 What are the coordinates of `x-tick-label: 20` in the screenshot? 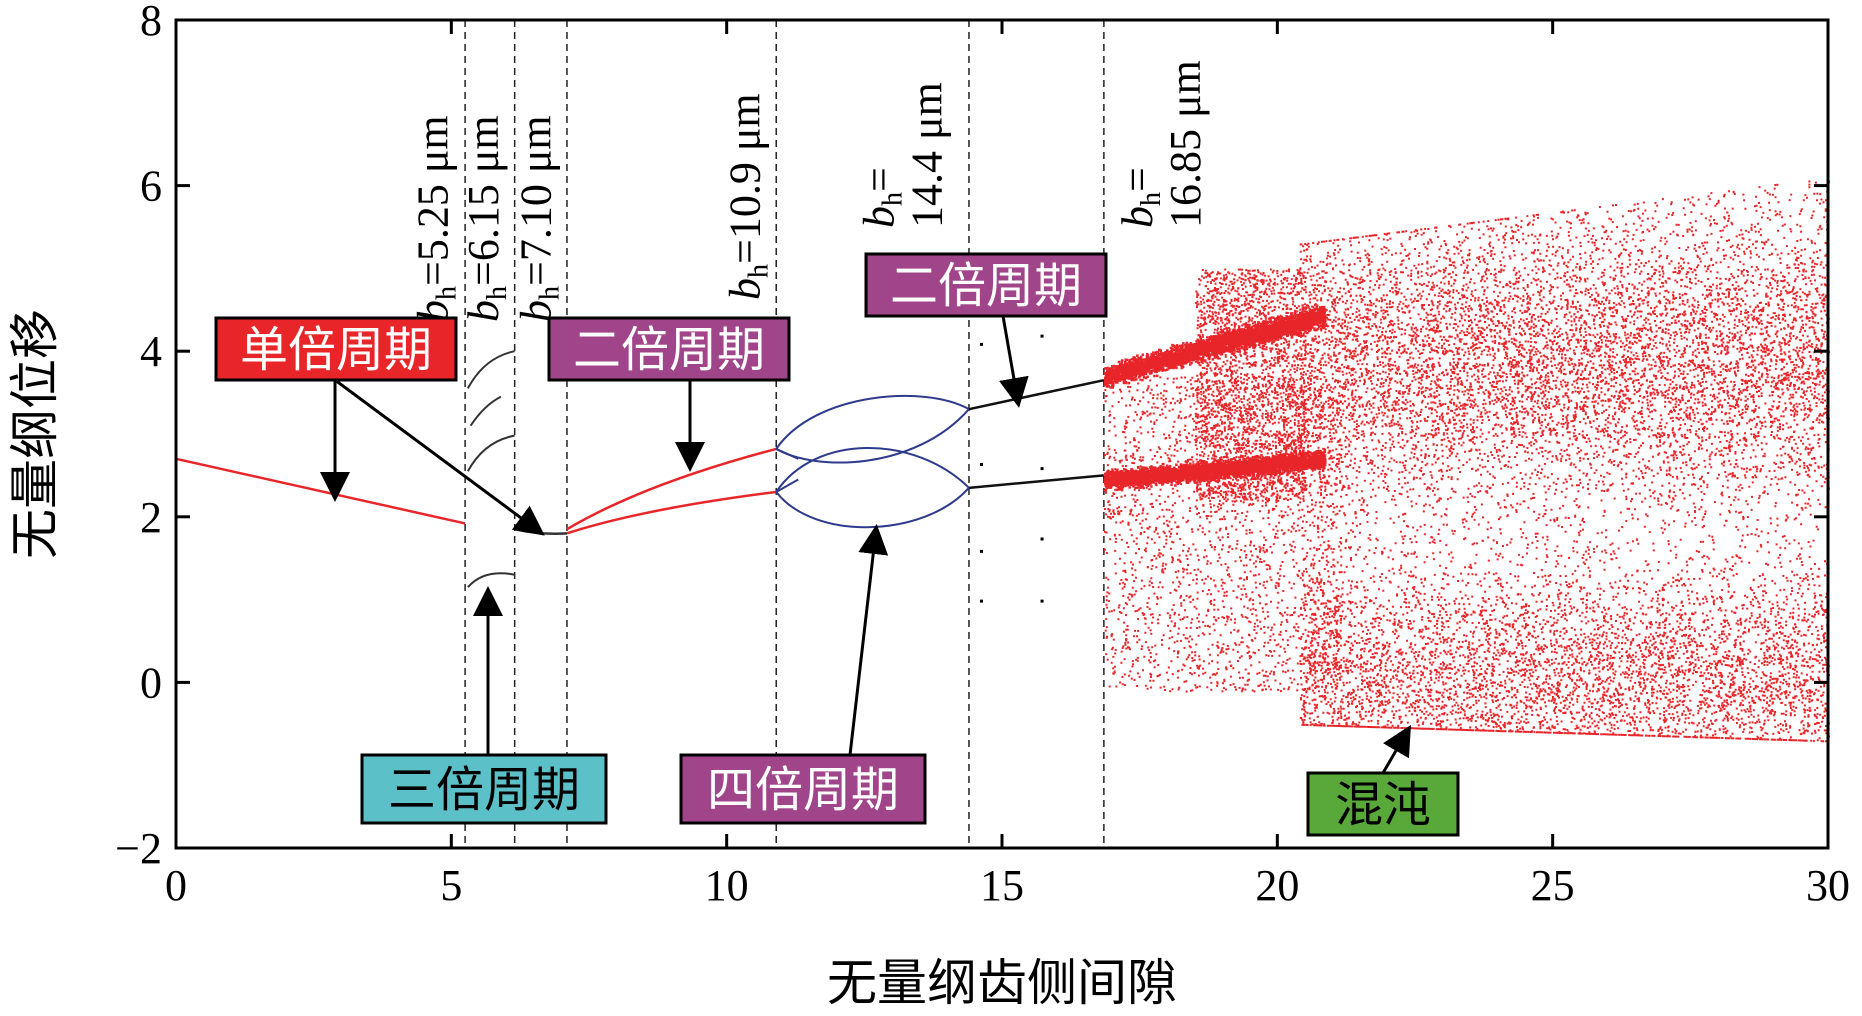 It's located at (1277, 885).